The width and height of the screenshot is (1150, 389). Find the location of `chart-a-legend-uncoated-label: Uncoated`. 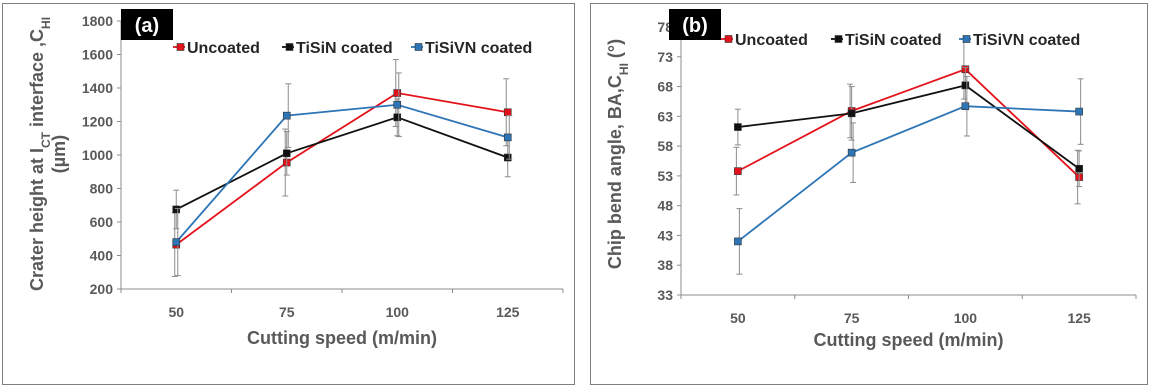

chart-a-legend-uncoated-label: Uncoated is located at coordinates (223, 48).